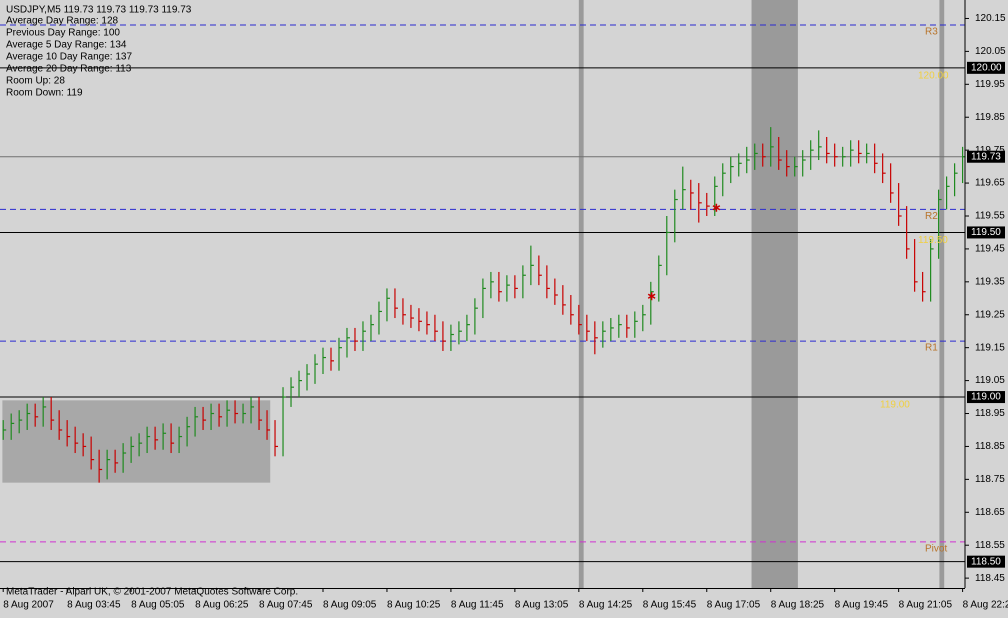 Image resolution: width=1008 pixels, height=618 pixels. Describe the element at coordinates (990, 249) in the screenshot. I see `y-tick-label: 119.45` at that location.